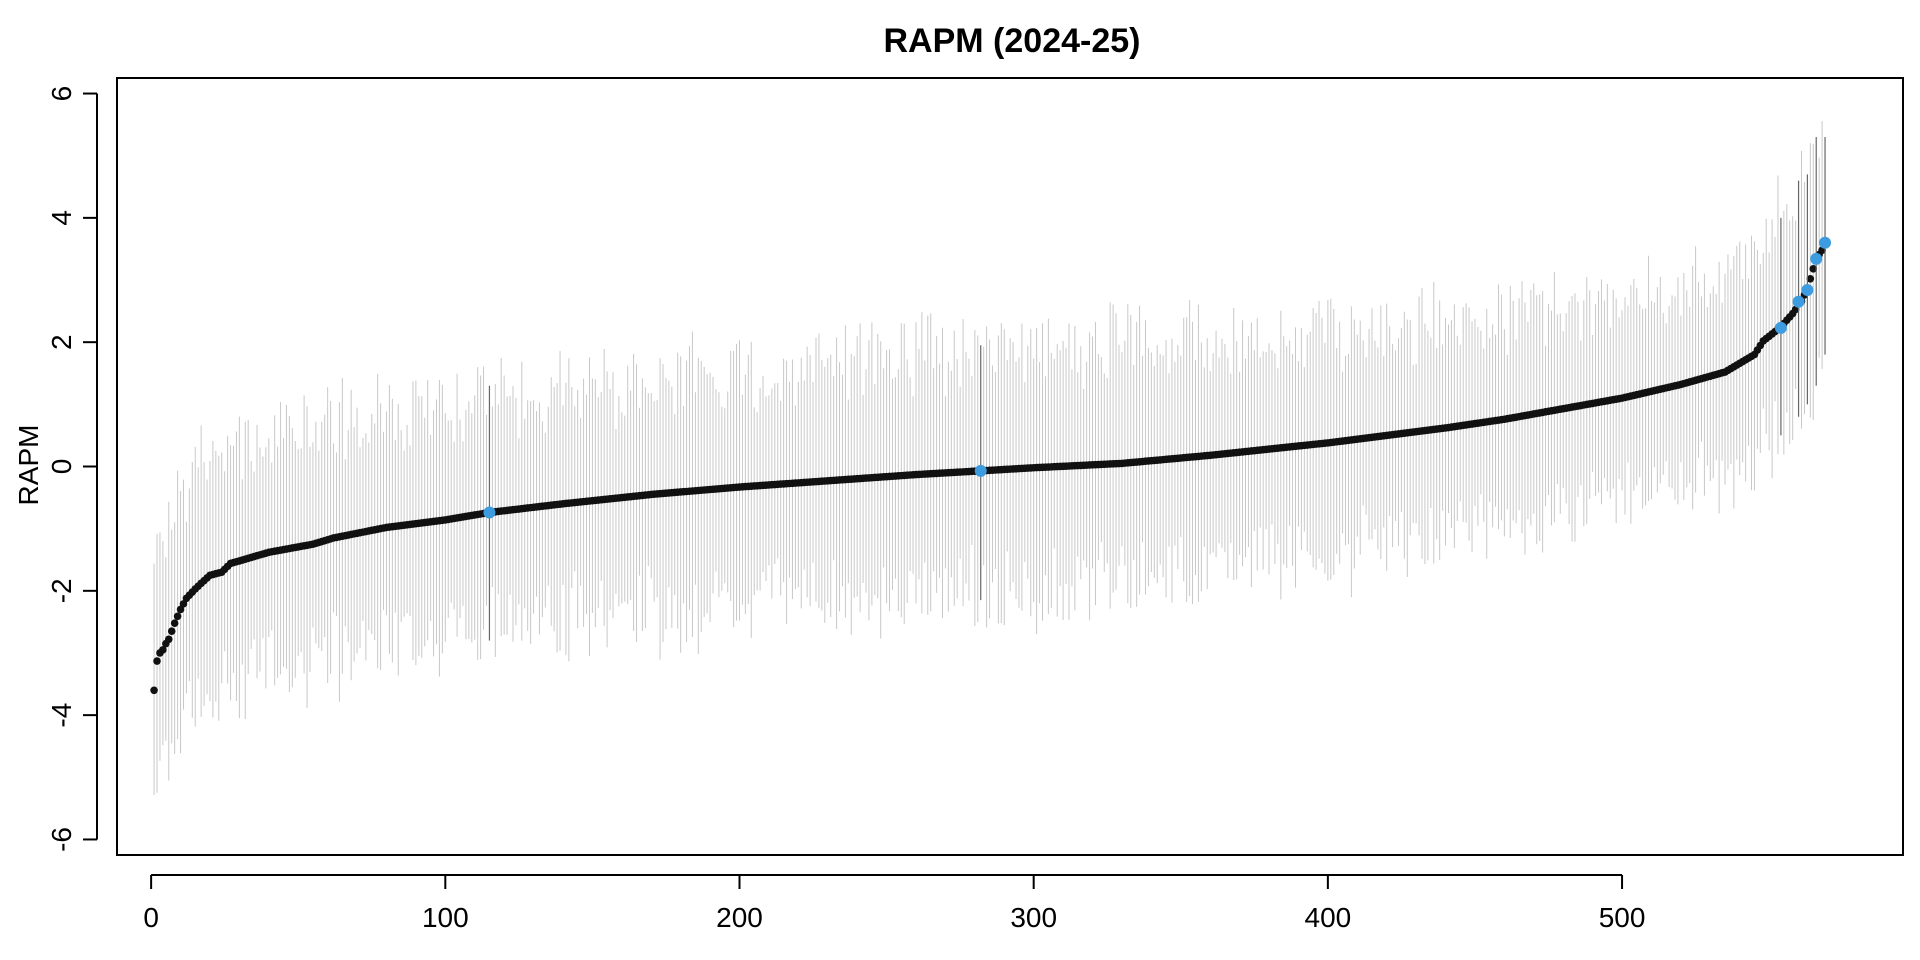 This screenshot has height=960, width=1920. I want to click on y-tick-label: -2, so click(61, 590).